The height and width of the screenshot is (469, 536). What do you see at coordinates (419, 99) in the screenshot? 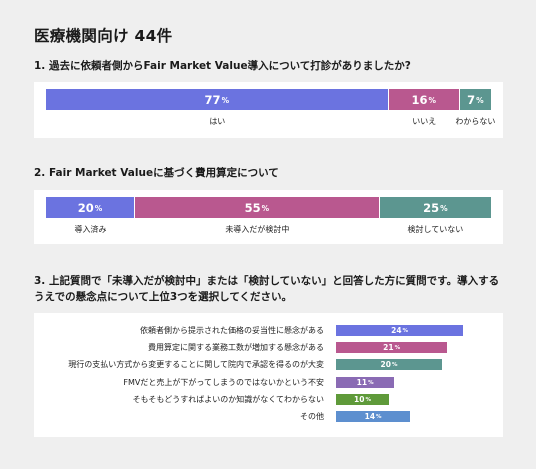
I see `data-label: 16` at bounding box center [419, 99].